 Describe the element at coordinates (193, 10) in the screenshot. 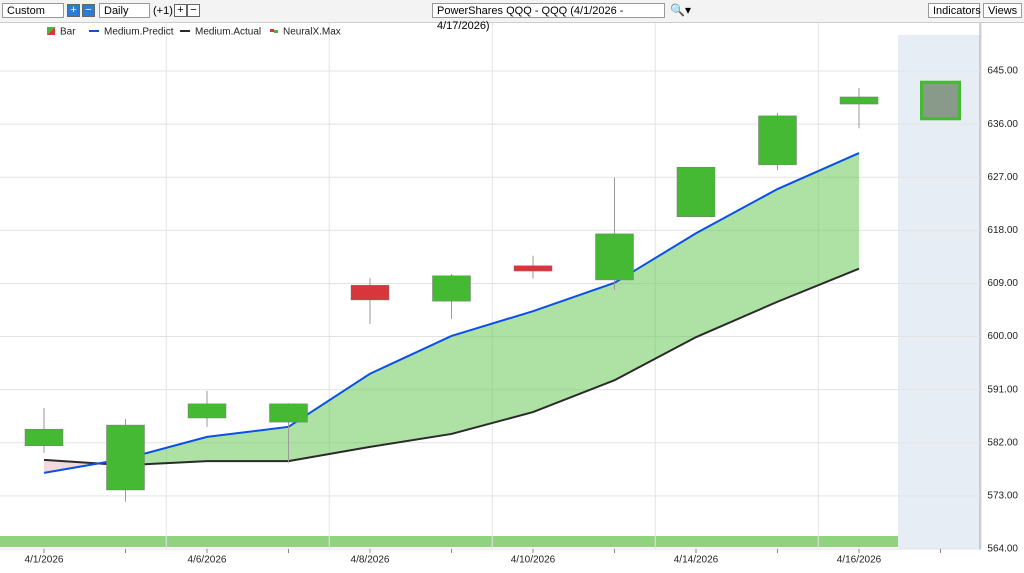

I see `remove: −` at that location.